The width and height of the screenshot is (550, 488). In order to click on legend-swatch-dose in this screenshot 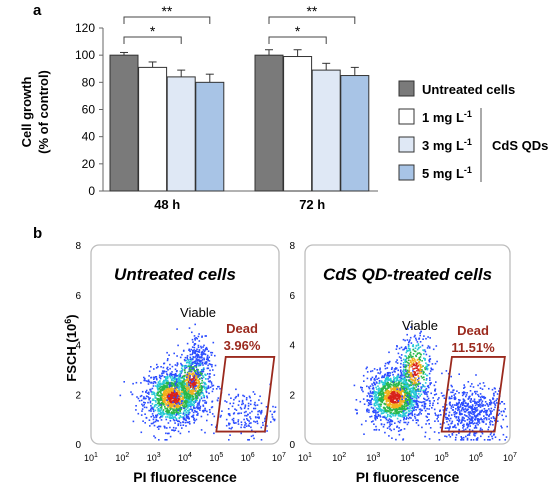, I will do `click(406, 144)`.